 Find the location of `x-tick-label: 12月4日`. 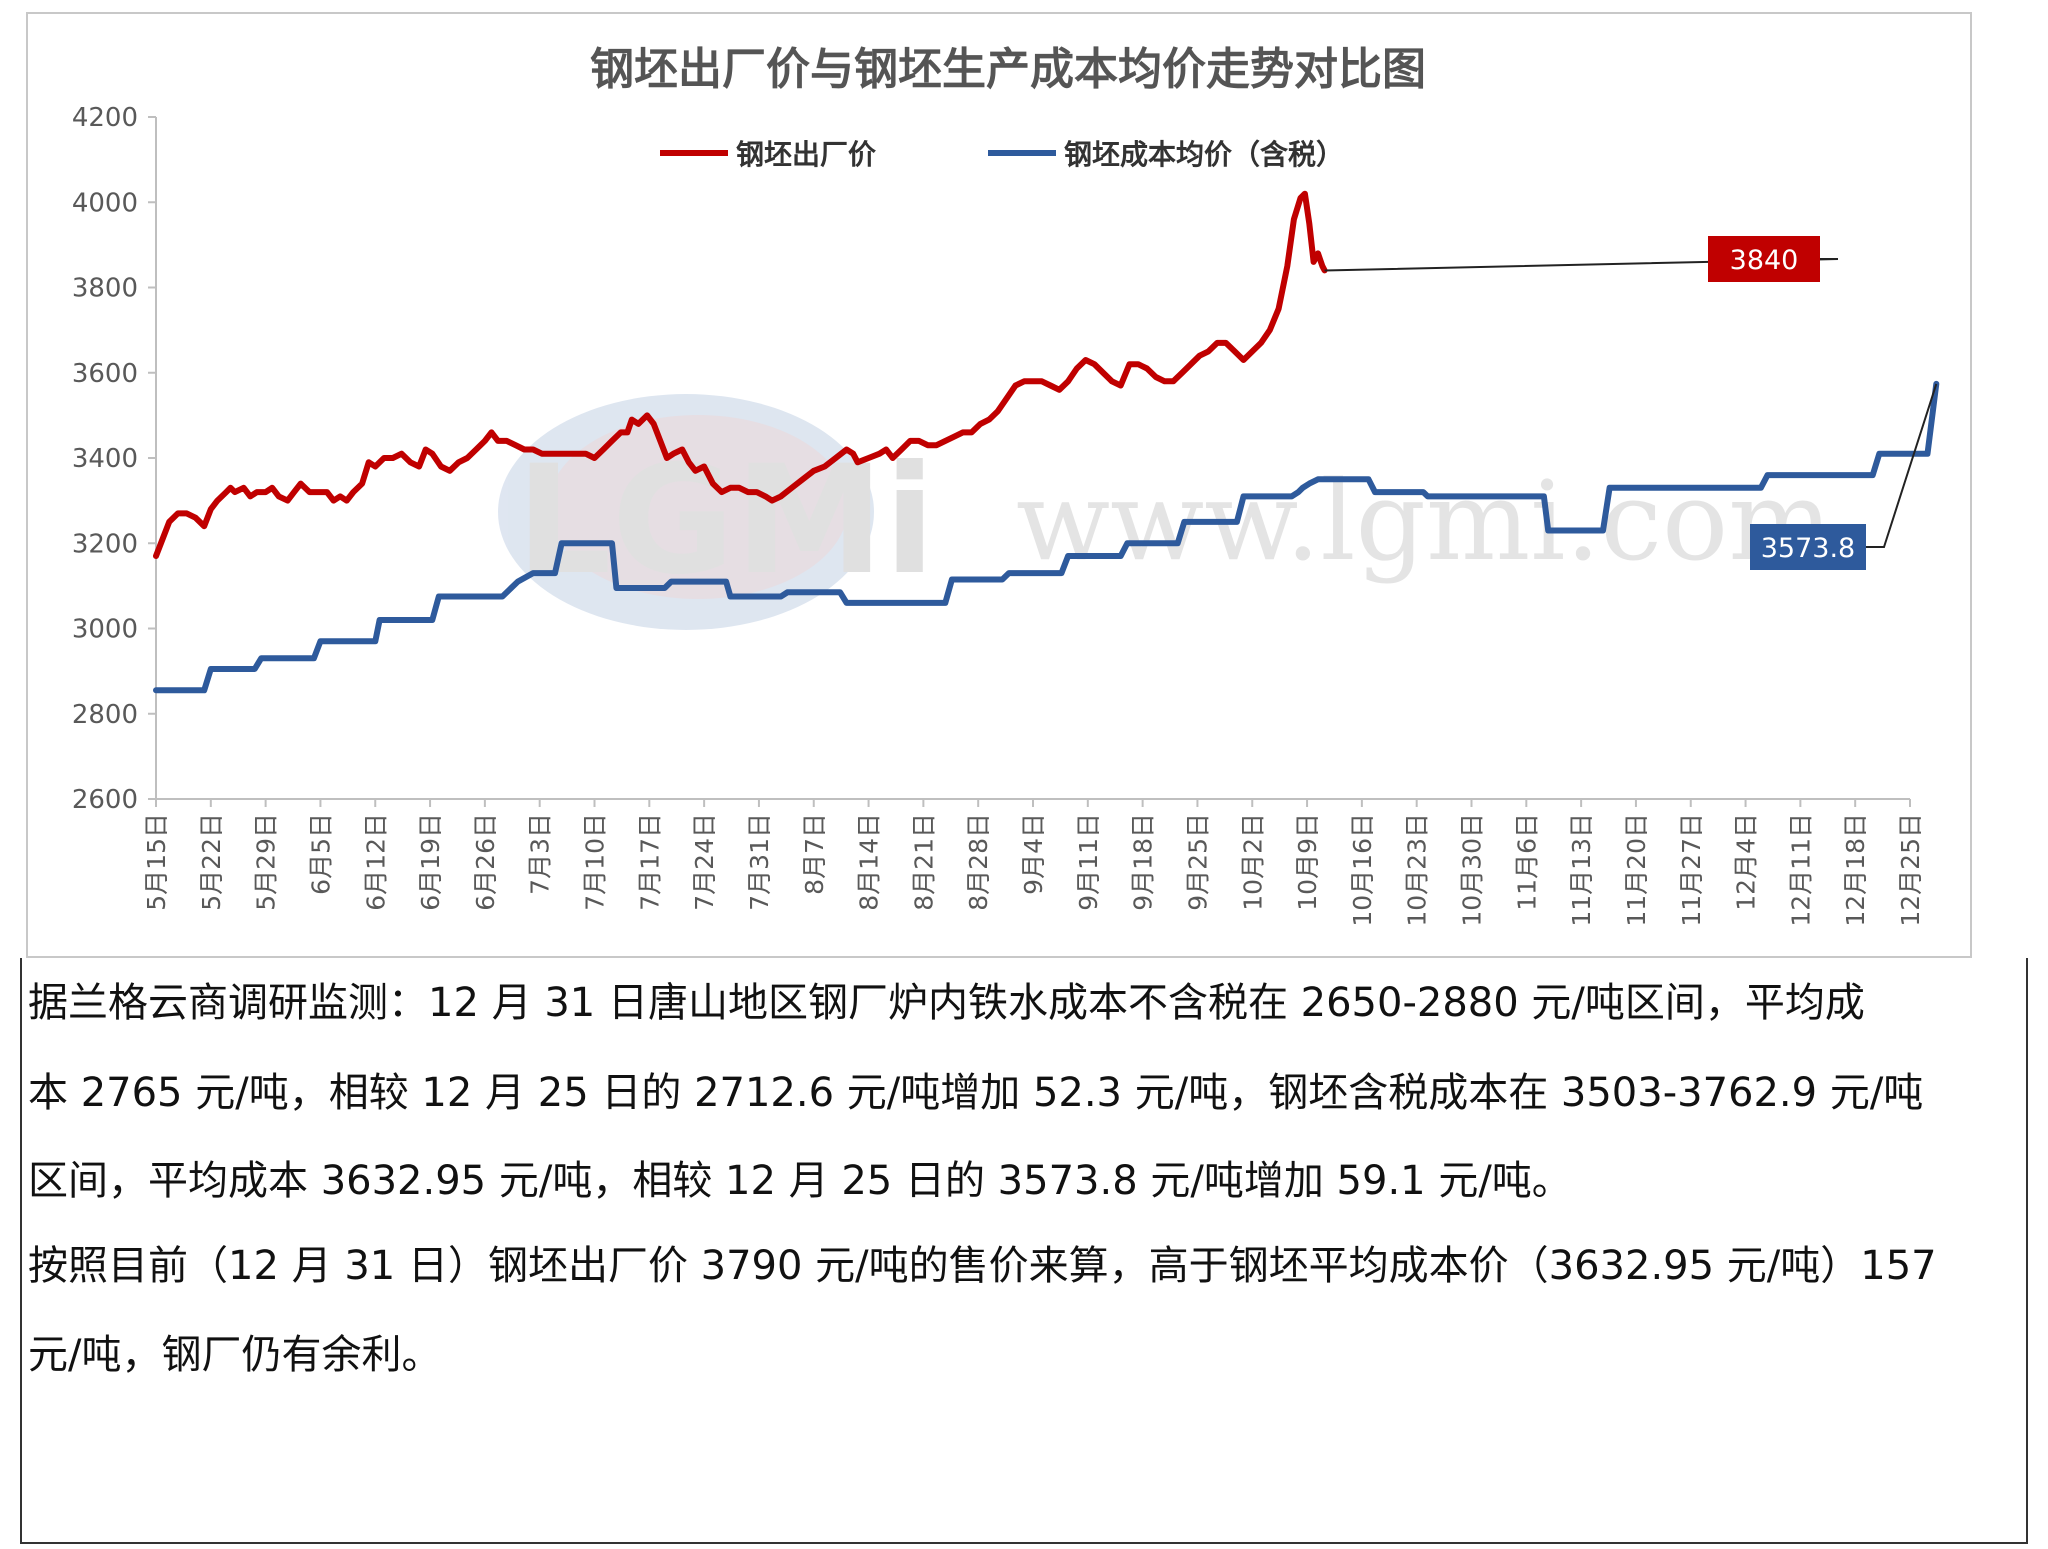

x-tick-label: 12月4日 is located at coordinates (1746, 862).